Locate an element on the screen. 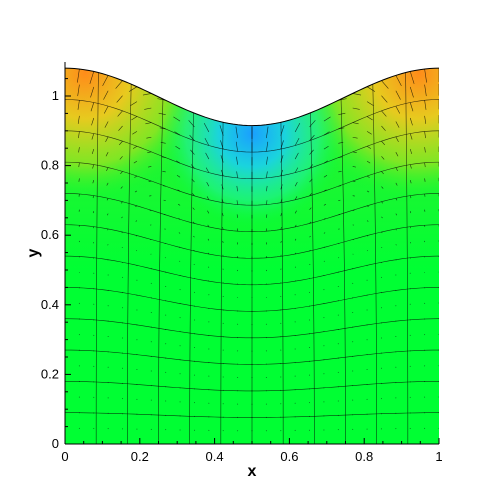 Image resolution: width=500 pixels, height=501 pixels. top-surface-curve is located at coordinates (252, 97).